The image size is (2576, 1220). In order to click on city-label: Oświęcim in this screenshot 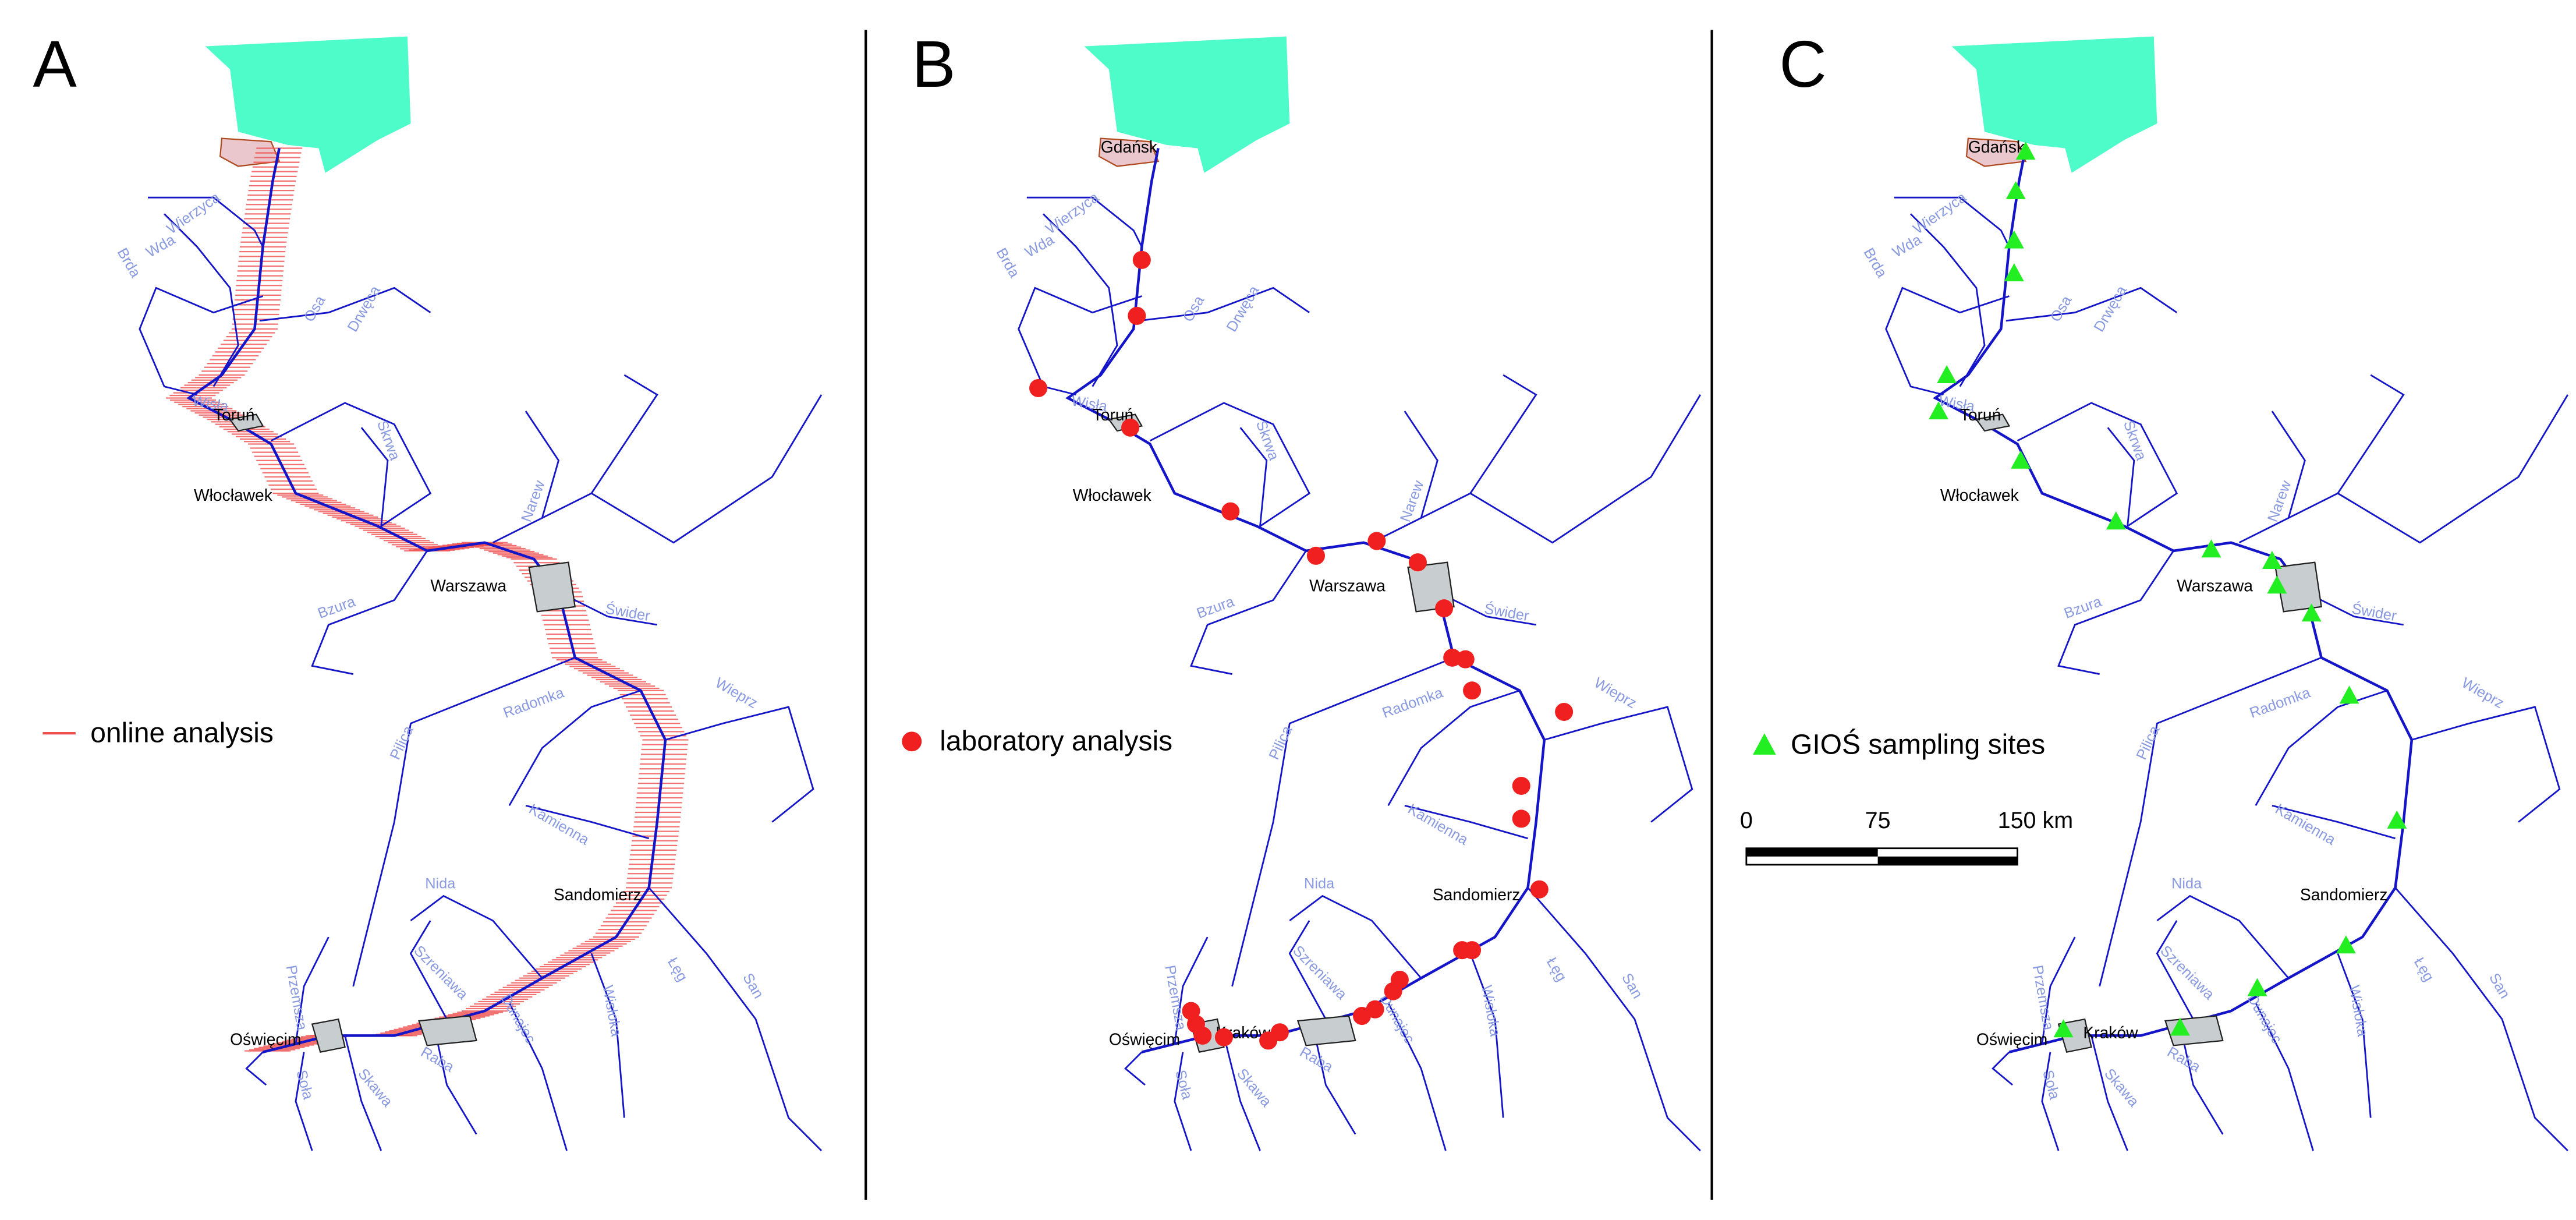, I will do `click(1144, 1039)`.